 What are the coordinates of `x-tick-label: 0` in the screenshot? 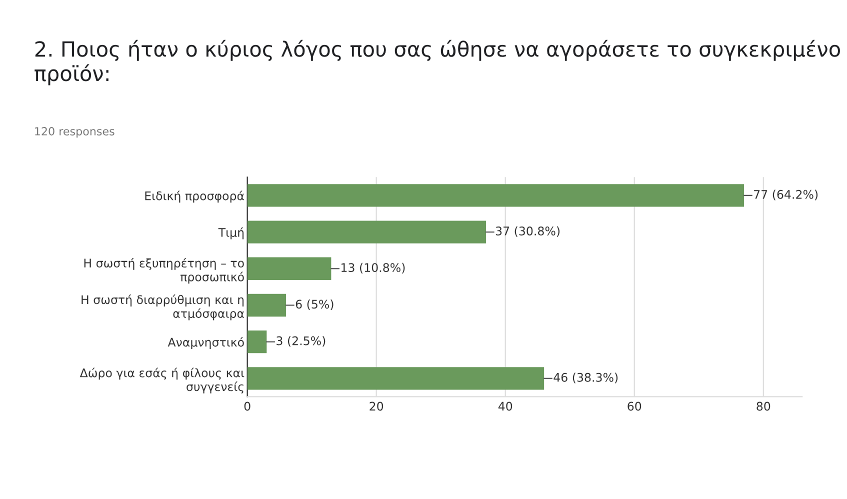 It's located at (247, 406).